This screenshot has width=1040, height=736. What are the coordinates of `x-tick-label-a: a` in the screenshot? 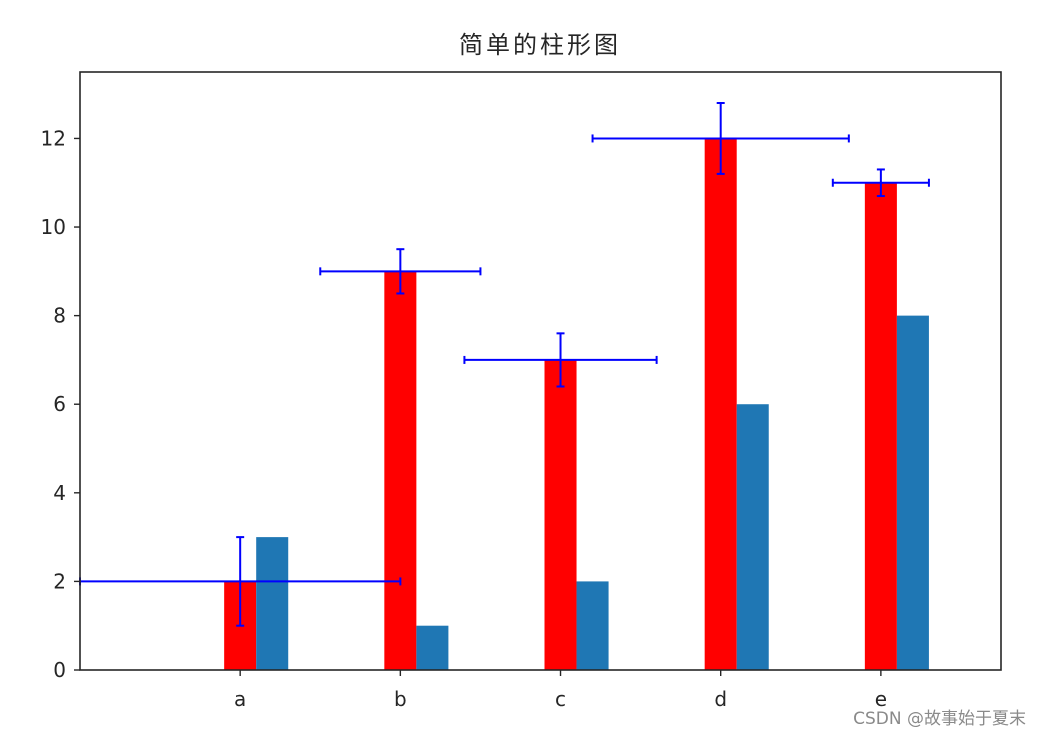 It's located at (240, 699).